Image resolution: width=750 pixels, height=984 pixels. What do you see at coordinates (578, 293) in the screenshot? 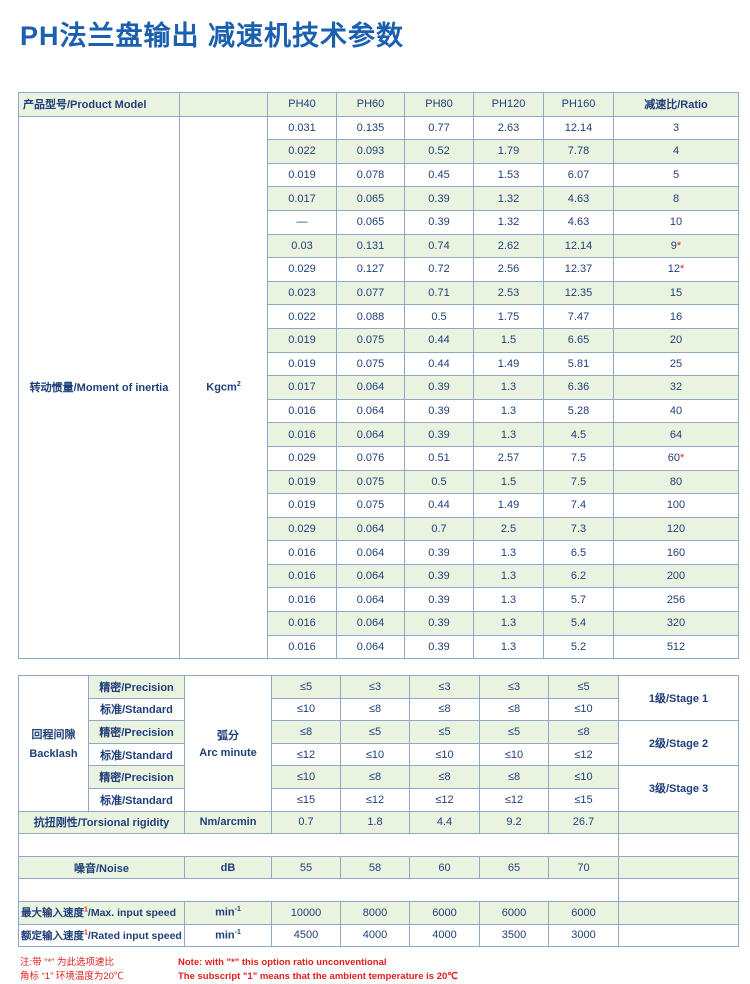
I see `value-cell: 12.35` at bounding box center [578, 293].